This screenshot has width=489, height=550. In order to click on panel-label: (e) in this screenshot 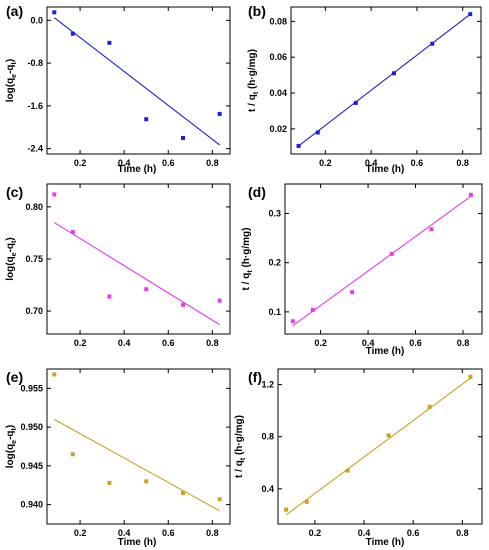, I will do `click(14, 377)`.